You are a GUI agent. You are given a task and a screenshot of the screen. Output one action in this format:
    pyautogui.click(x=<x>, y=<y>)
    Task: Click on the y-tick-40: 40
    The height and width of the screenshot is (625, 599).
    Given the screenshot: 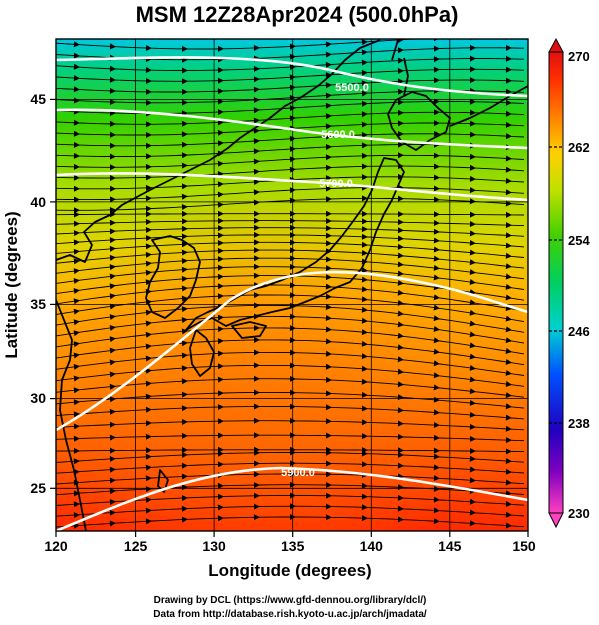 What is the action you would take?
    pyautogui.click(x=38, y=202)
    